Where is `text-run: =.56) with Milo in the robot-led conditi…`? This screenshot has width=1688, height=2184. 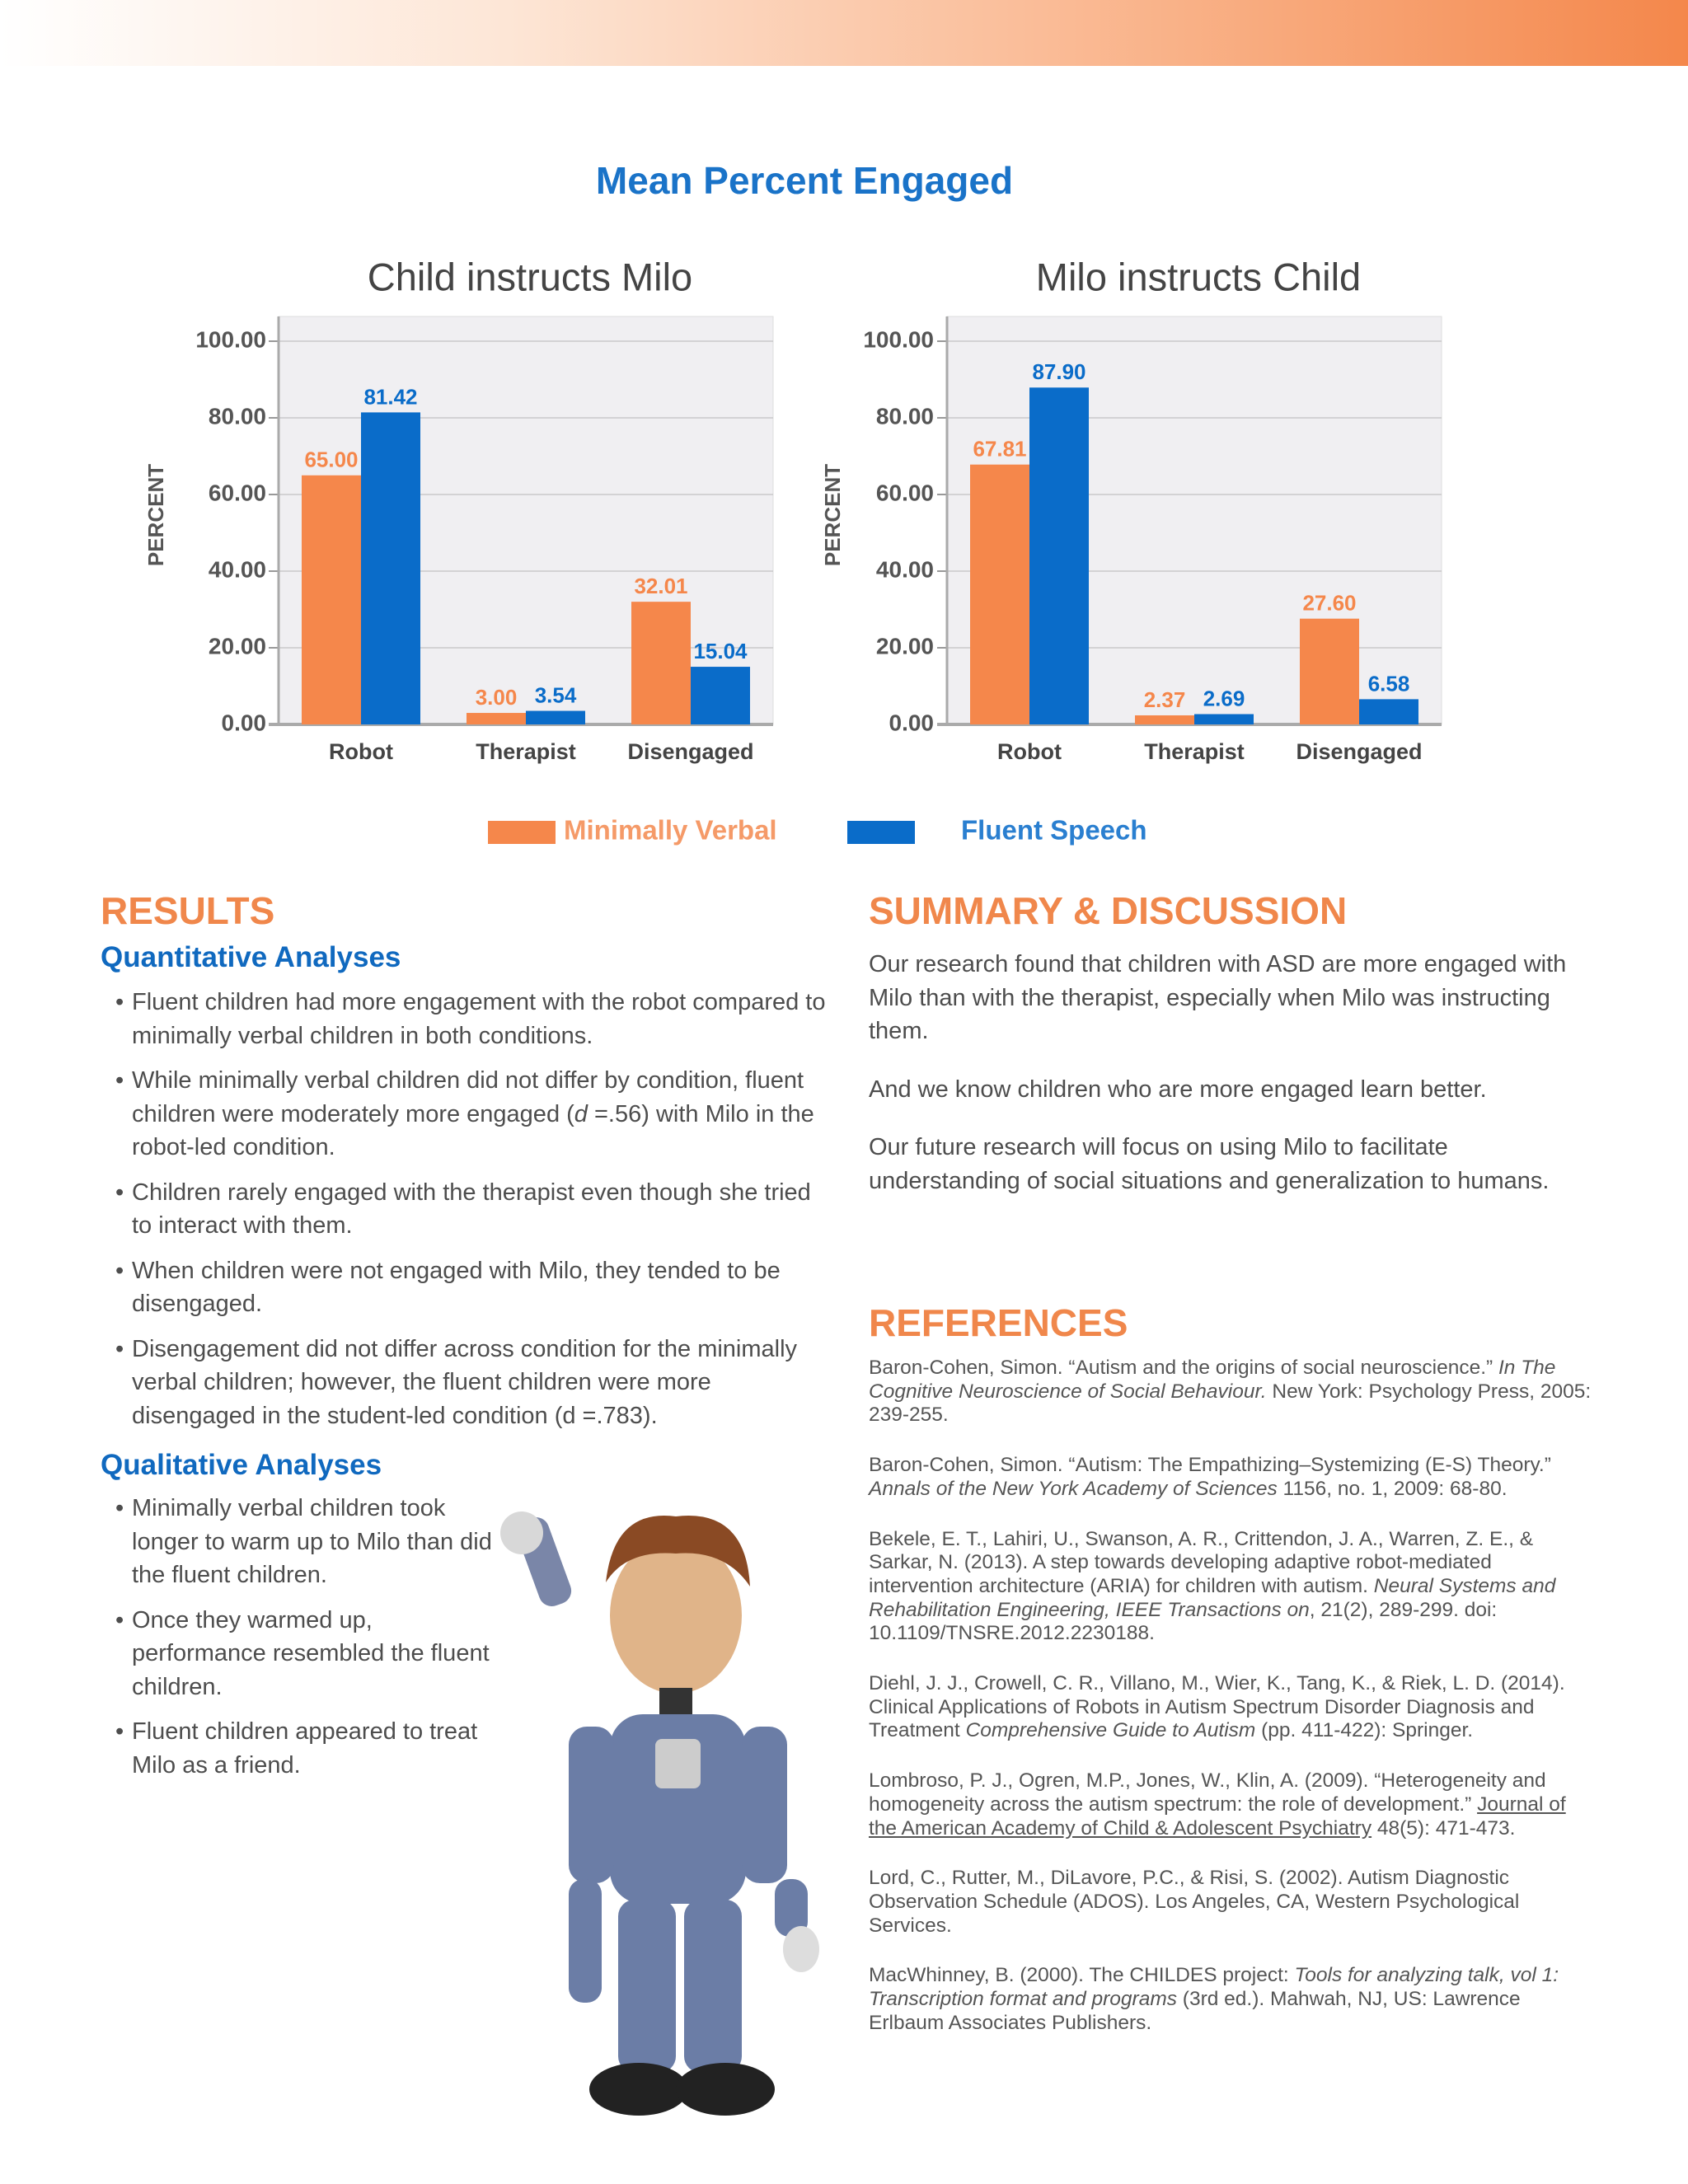
text-run: =.56) with Milo in the robot-led conditi… is located at coordinates (473, 1130).